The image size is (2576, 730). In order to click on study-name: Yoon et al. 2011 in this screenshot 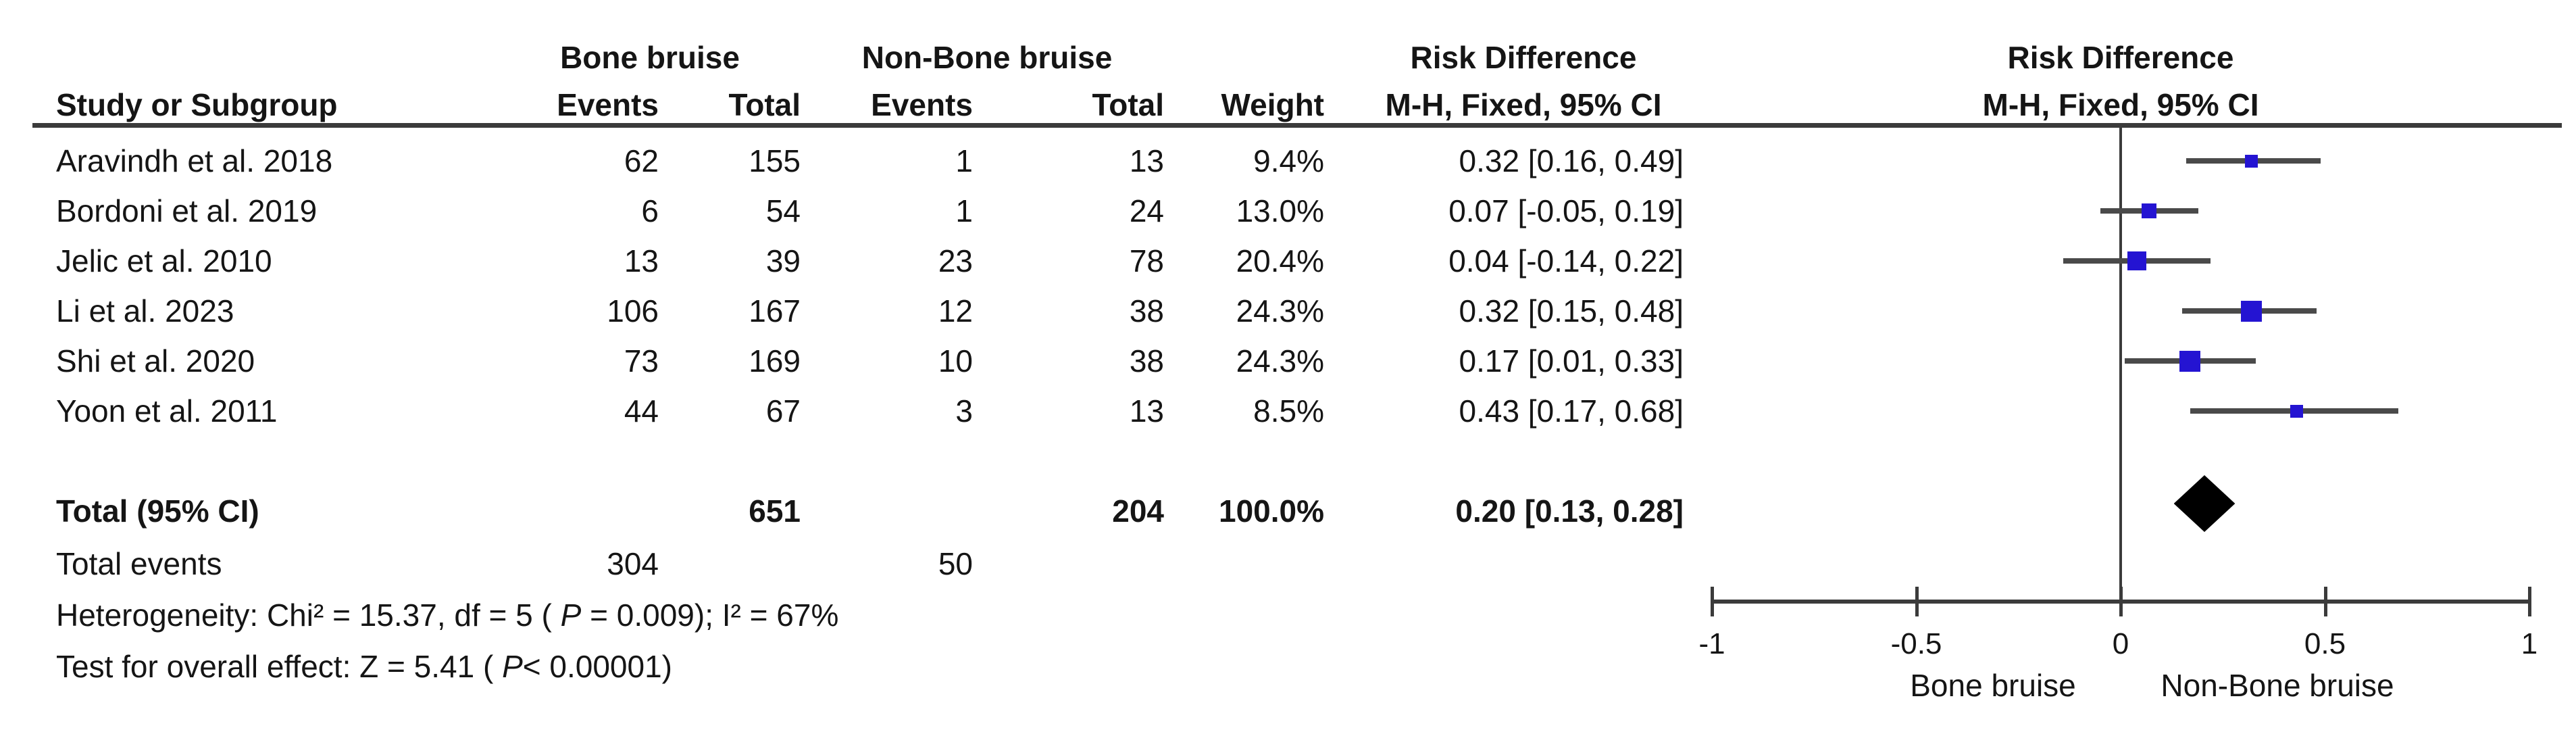, I will do `click(167, 411)`.